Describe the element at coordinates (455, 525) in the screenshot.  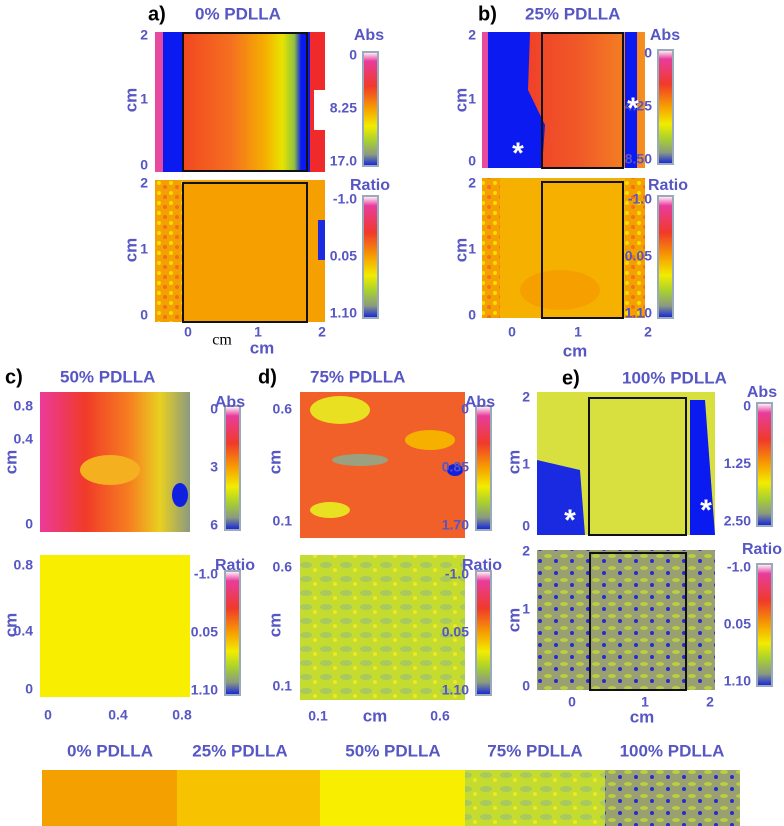
I see `colorbar-tick: 1.70` at that location.